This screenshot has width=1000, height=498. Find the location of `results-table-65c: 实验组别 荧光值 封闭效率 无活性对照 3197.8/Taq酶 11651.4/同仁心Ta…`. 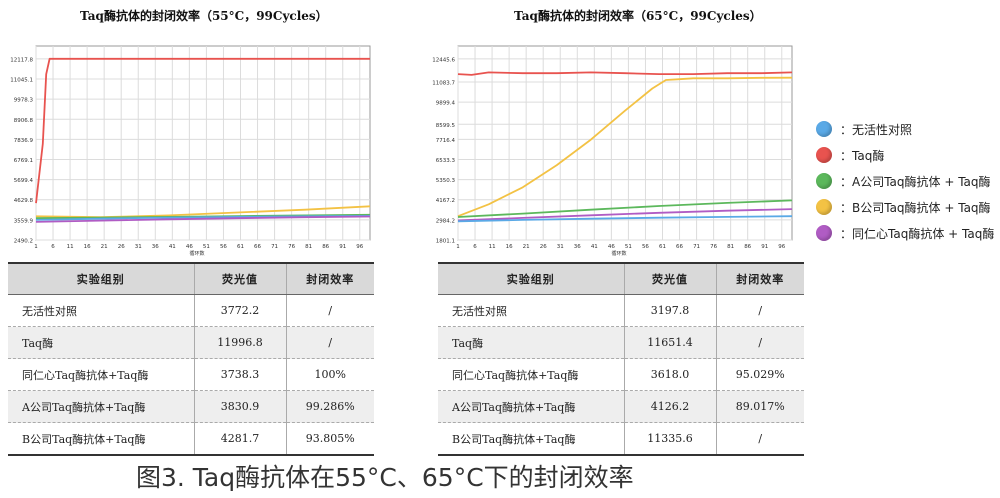

results-table-65c: 实验组别 荧光值 封闭效率 无活性对照 3197.8/Taq酶 11651.4/同仁心Ta… is located at coordinates (621, 359).